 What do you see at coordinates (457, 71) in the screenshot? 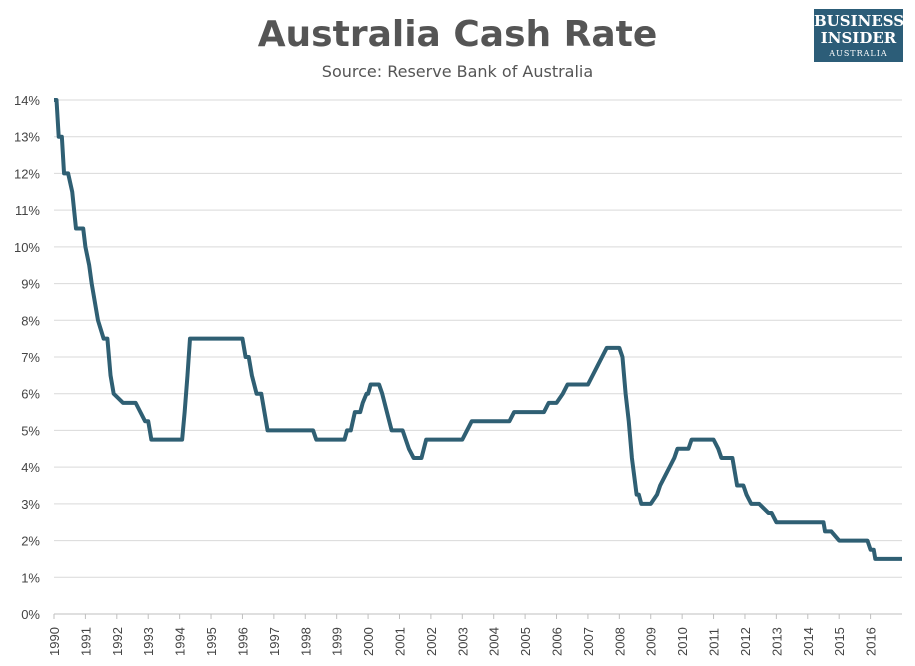
I see `chart-subtitle: Source: Reserve Bank of Australia` at bounding box center [457, 71].